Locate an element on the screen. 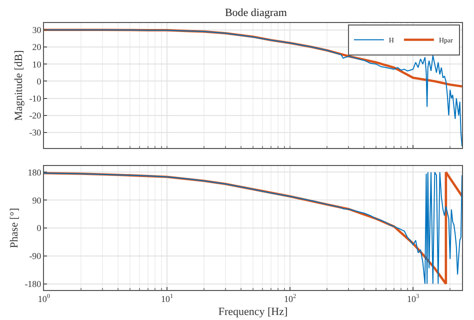  y-tick-label: 180 is located at coordinates (35, 172).